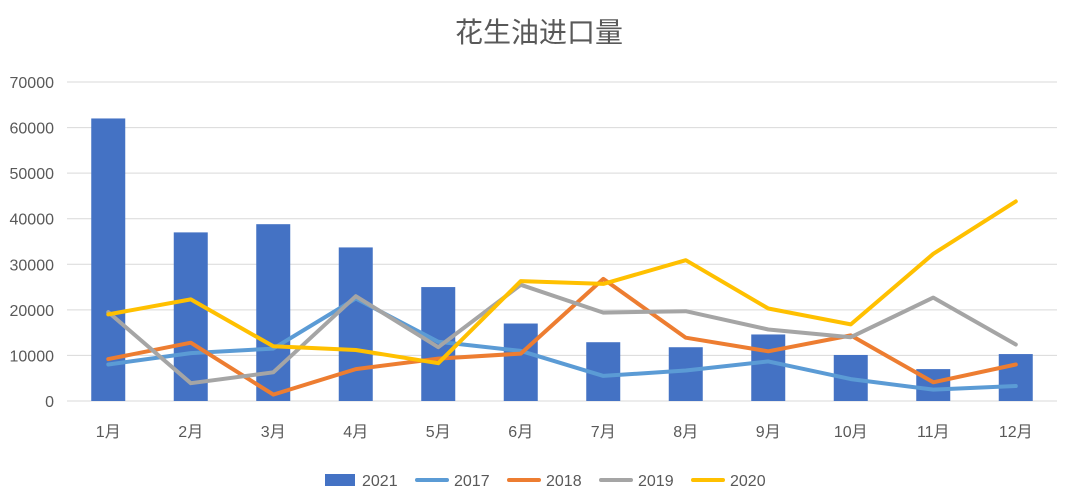 This screenshot has width=1080, height=502. Describe the element at coordinates (32, 129) in the screenshot. I see `y-tick-label: 60000` at that location.